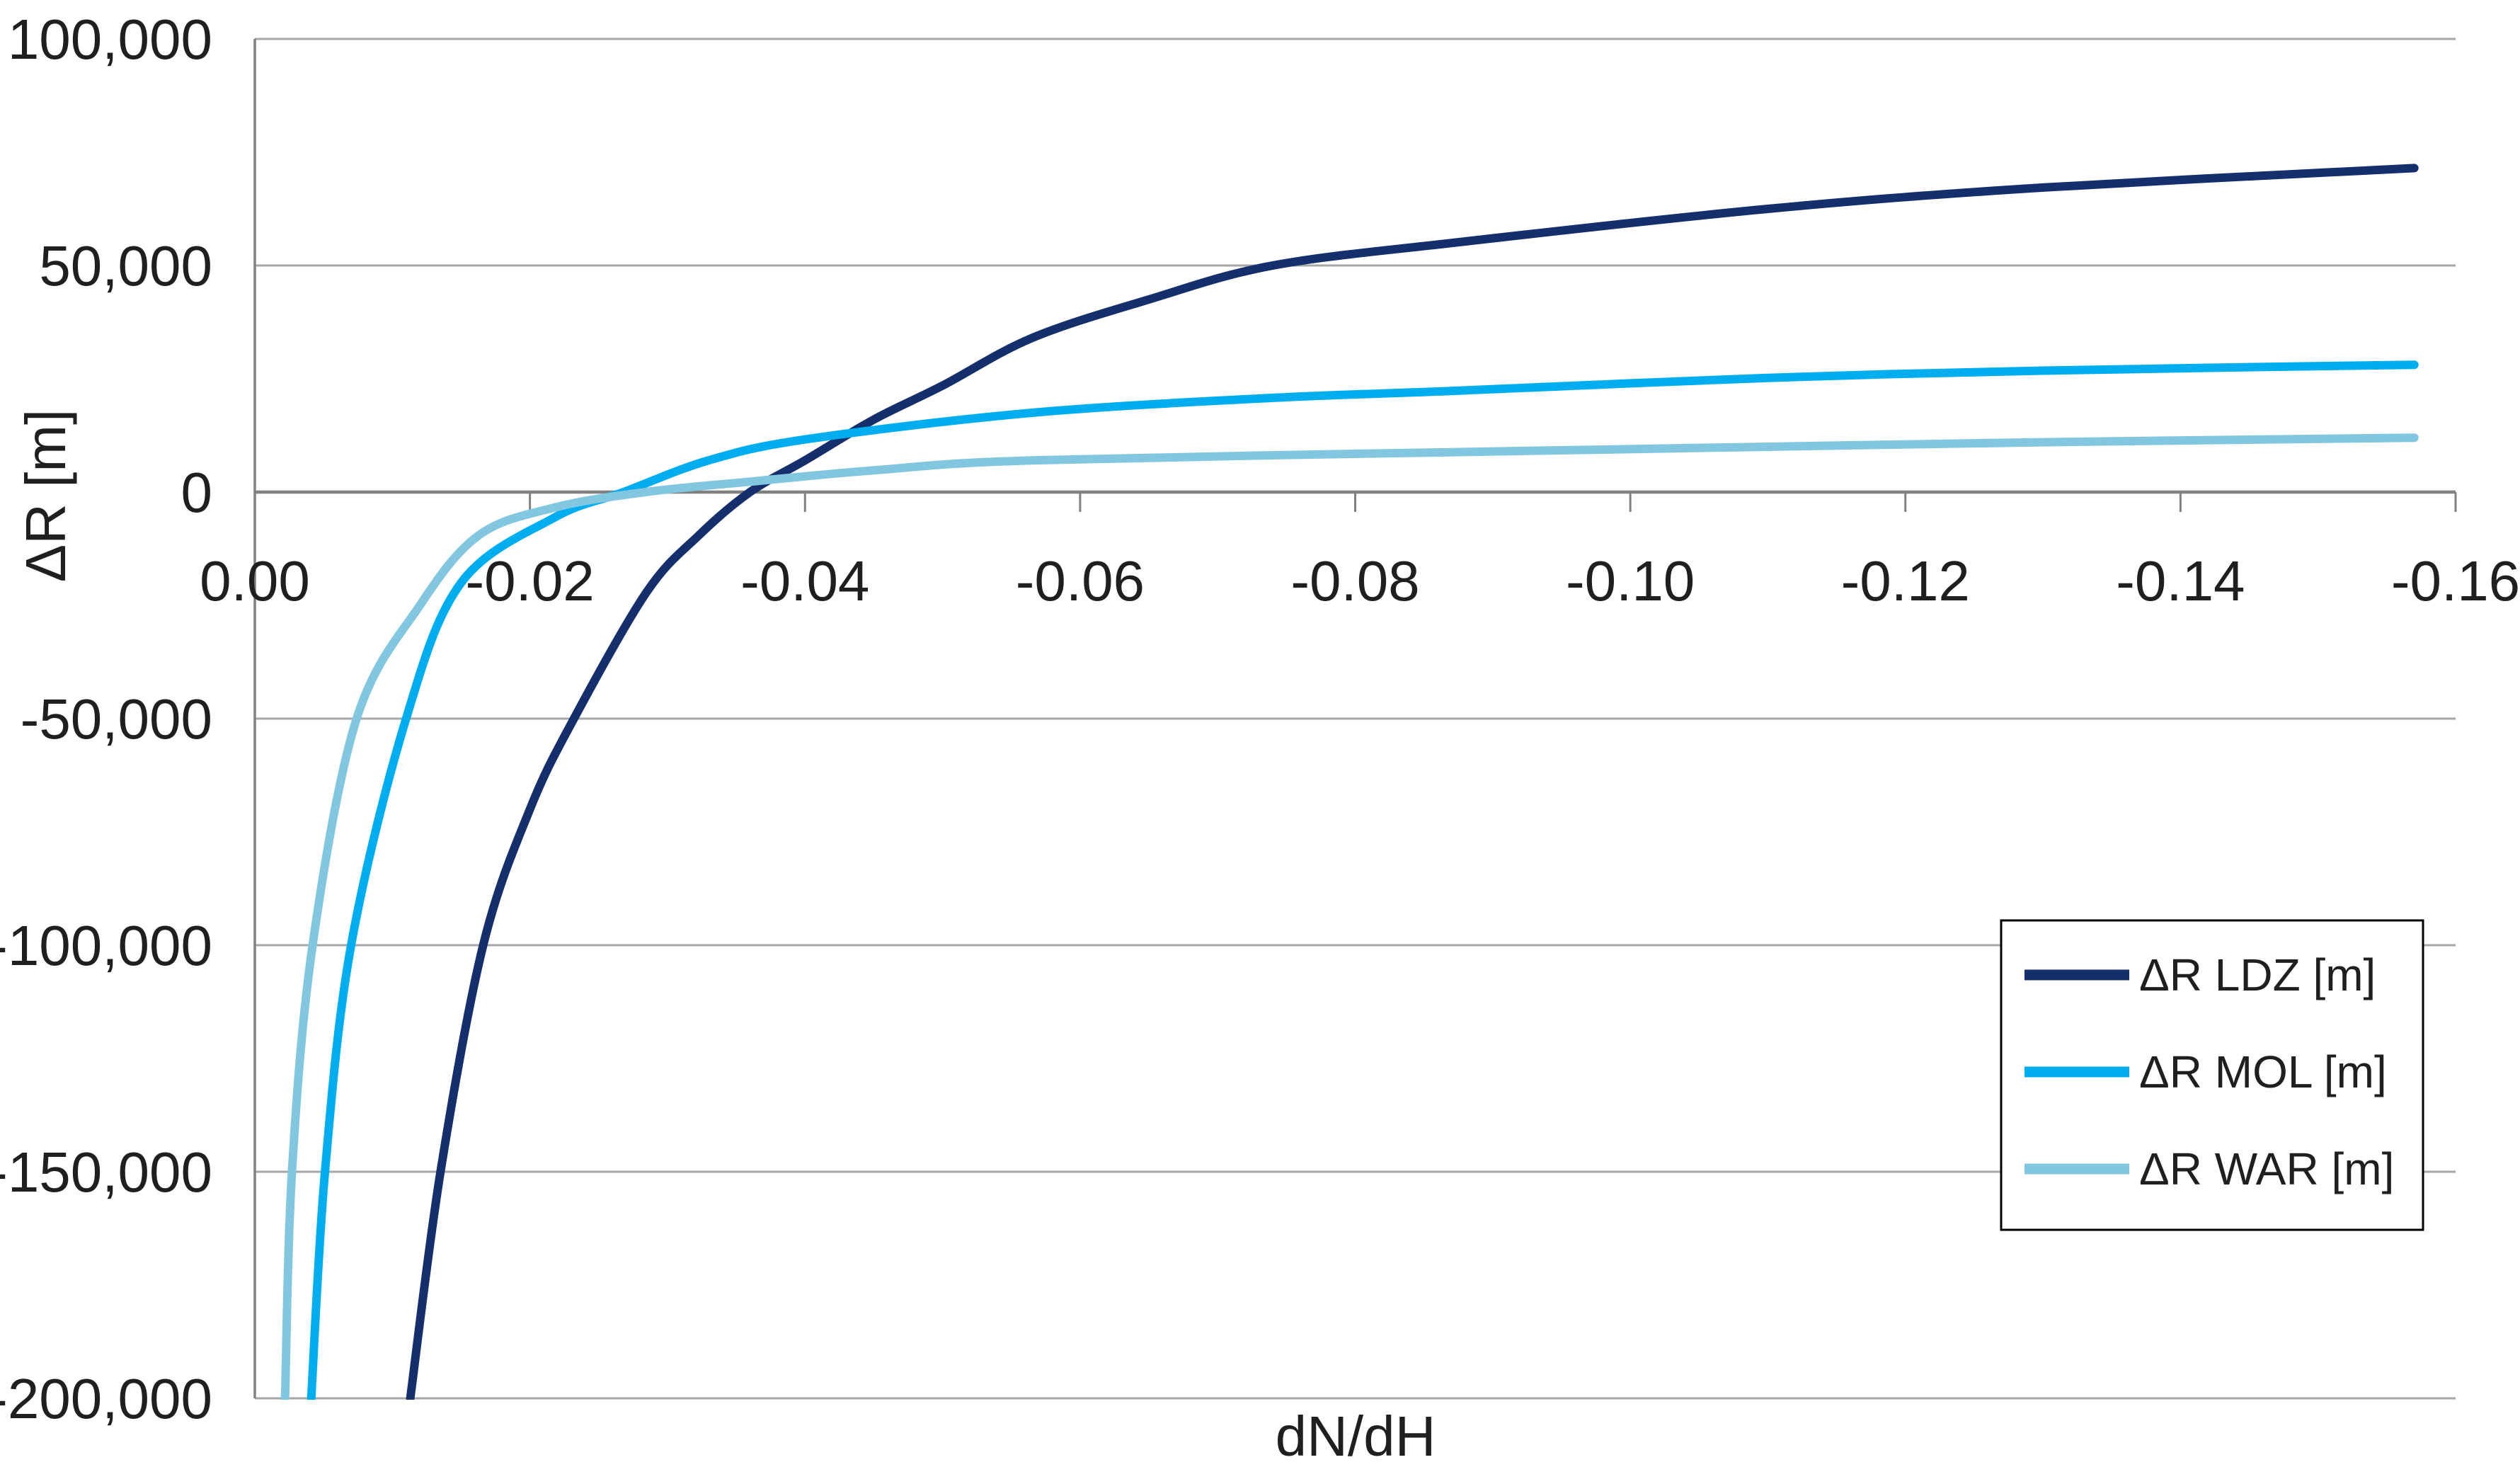  What do you see at coordinates (2455, 580) in the screenshot?
I see `x-tick-label: -0.16` at bounding box center [2455, 580].